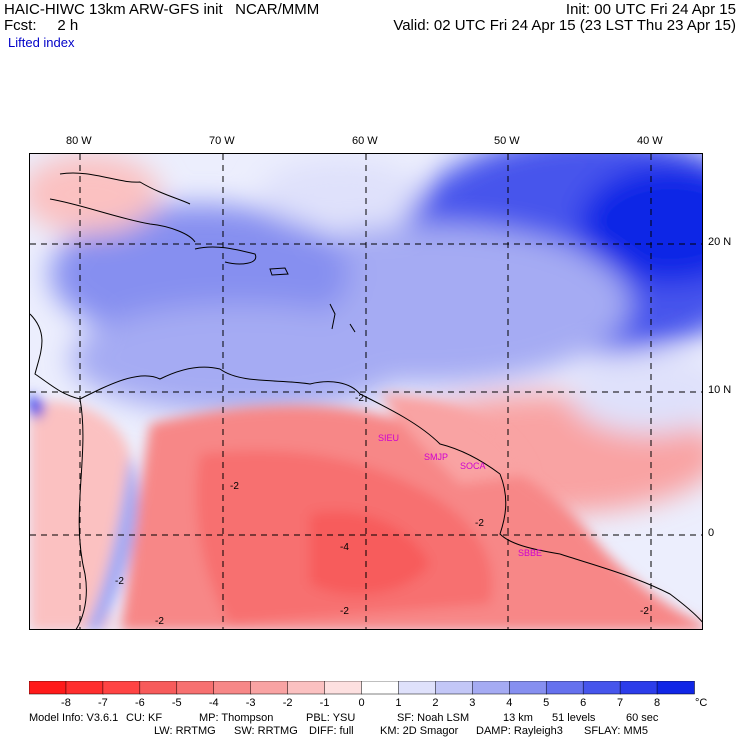 Image resolution: width=740 pixels, height=740 pixels. Describe the element at coordinates (162, 9) in the screenshot. I see `model-title: HAIC-HIWC 13km ARW-GFS init NCAR/MMM` at that location.